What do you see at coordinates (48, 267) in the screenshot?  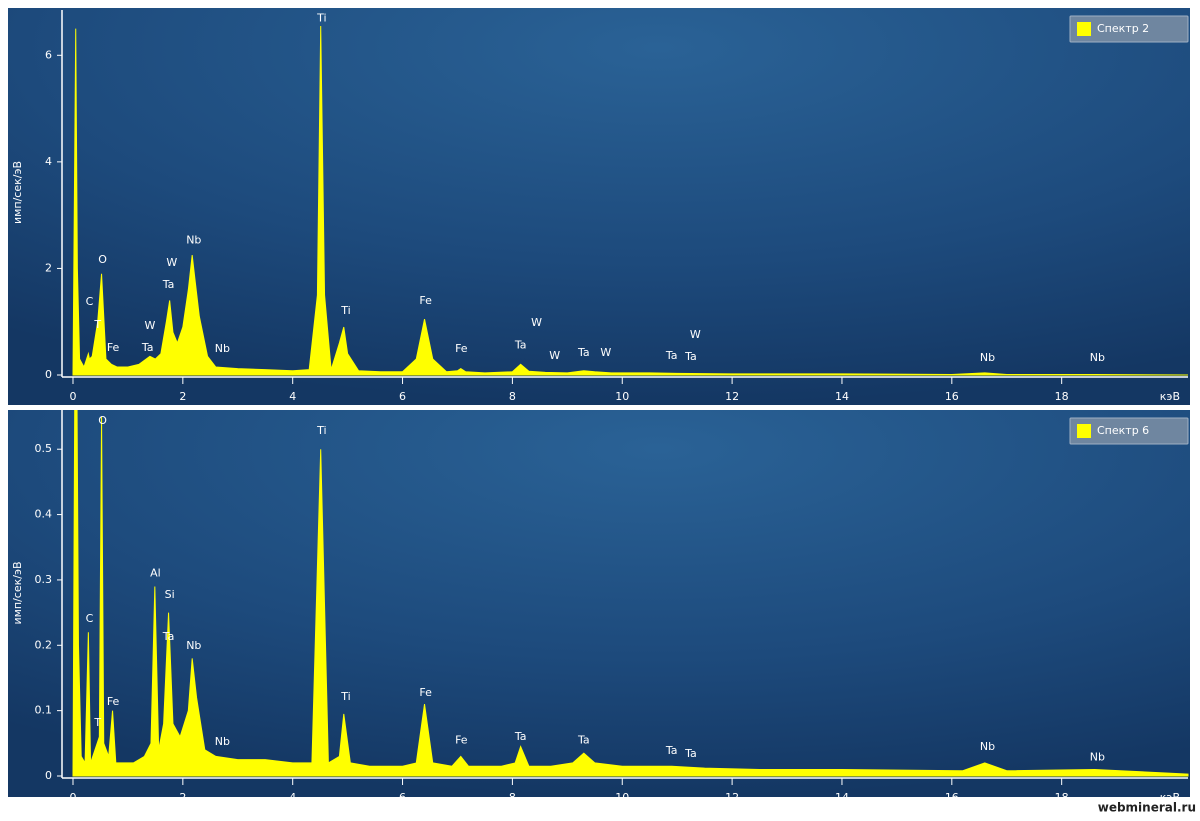 I see `y-tick-label: 2` at bounding box center [48, 267].